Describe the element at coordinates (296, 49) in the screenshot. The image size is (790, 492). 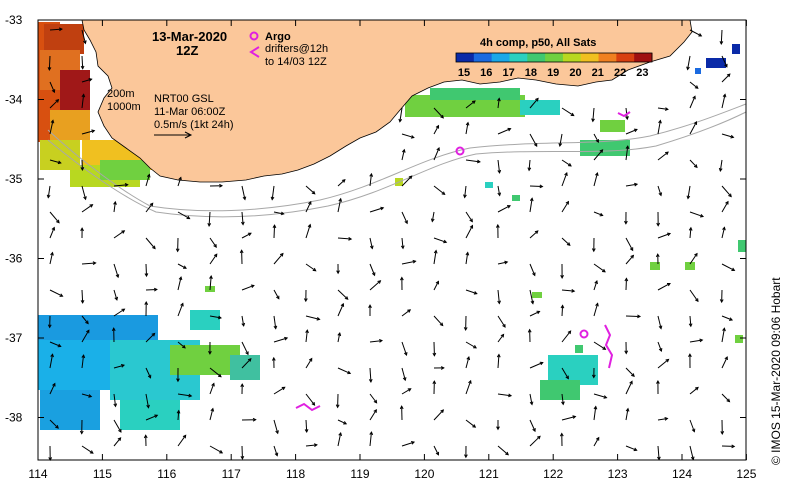
I see `drifters-label-line1: drifters@12h` at that location.